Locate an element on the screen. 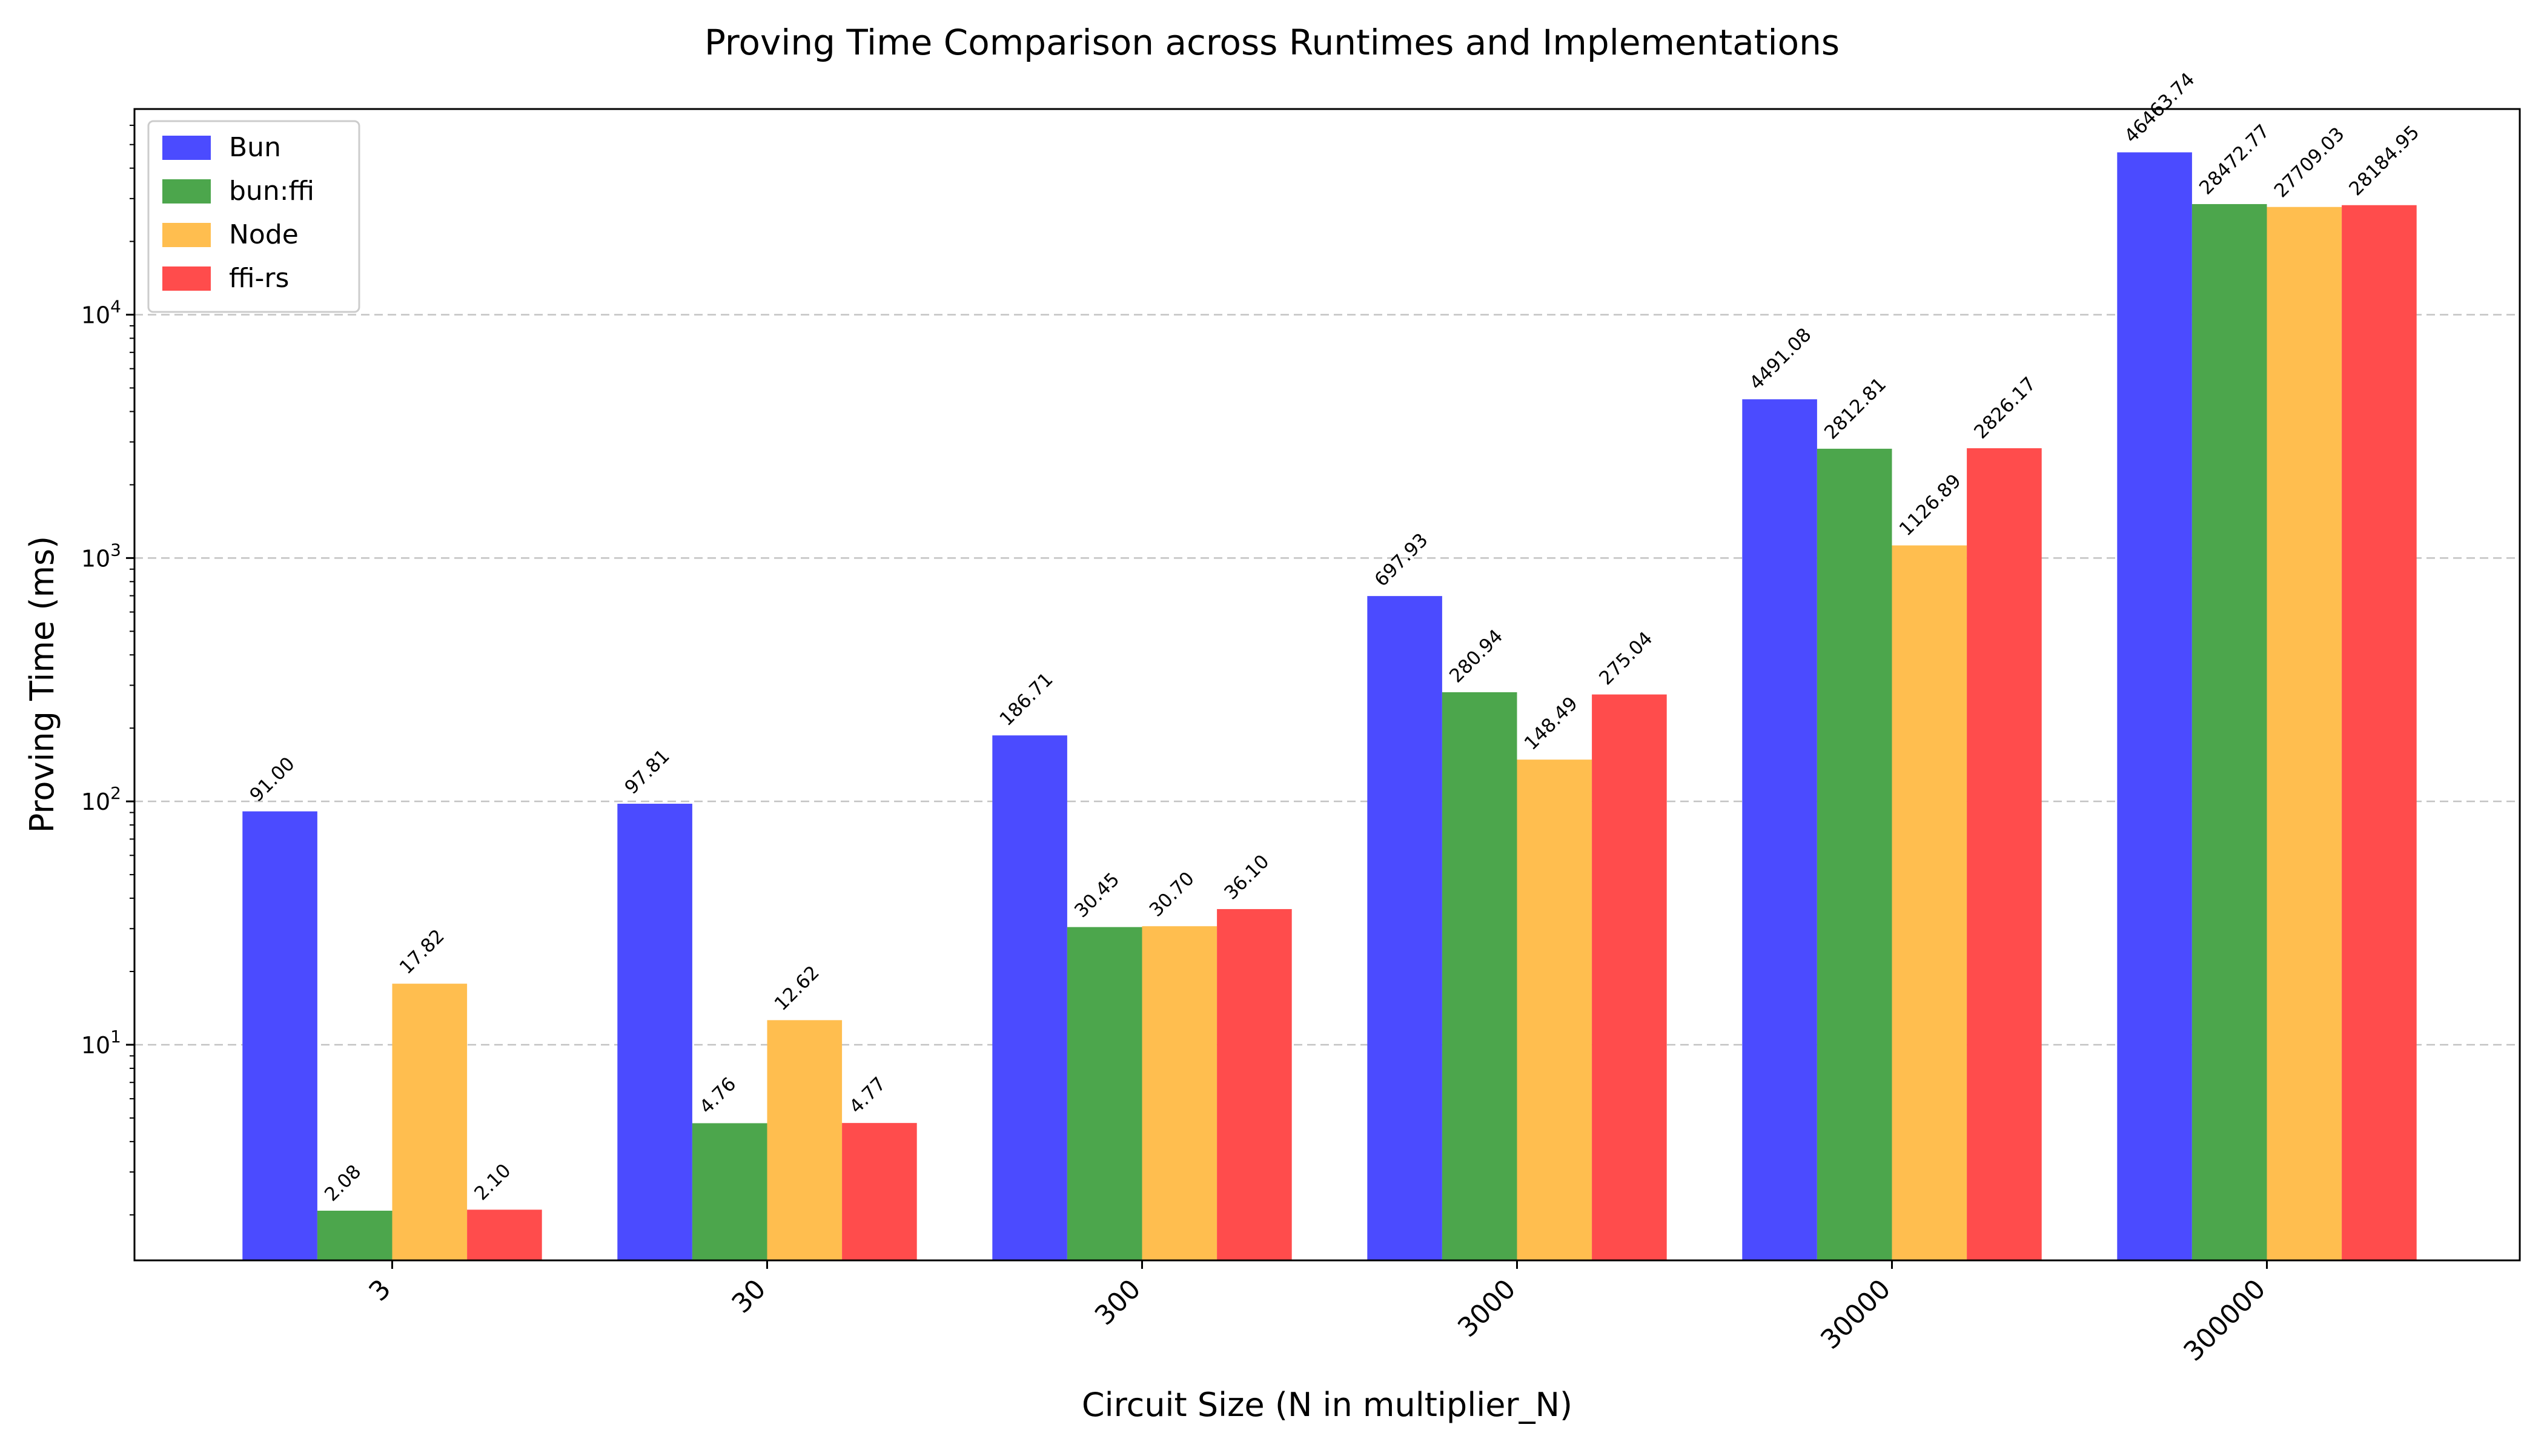 Image resolution: width=2544 pixels, height=1456 pixels. legend-label: ffi-rs is located at coordinates (259, 278).